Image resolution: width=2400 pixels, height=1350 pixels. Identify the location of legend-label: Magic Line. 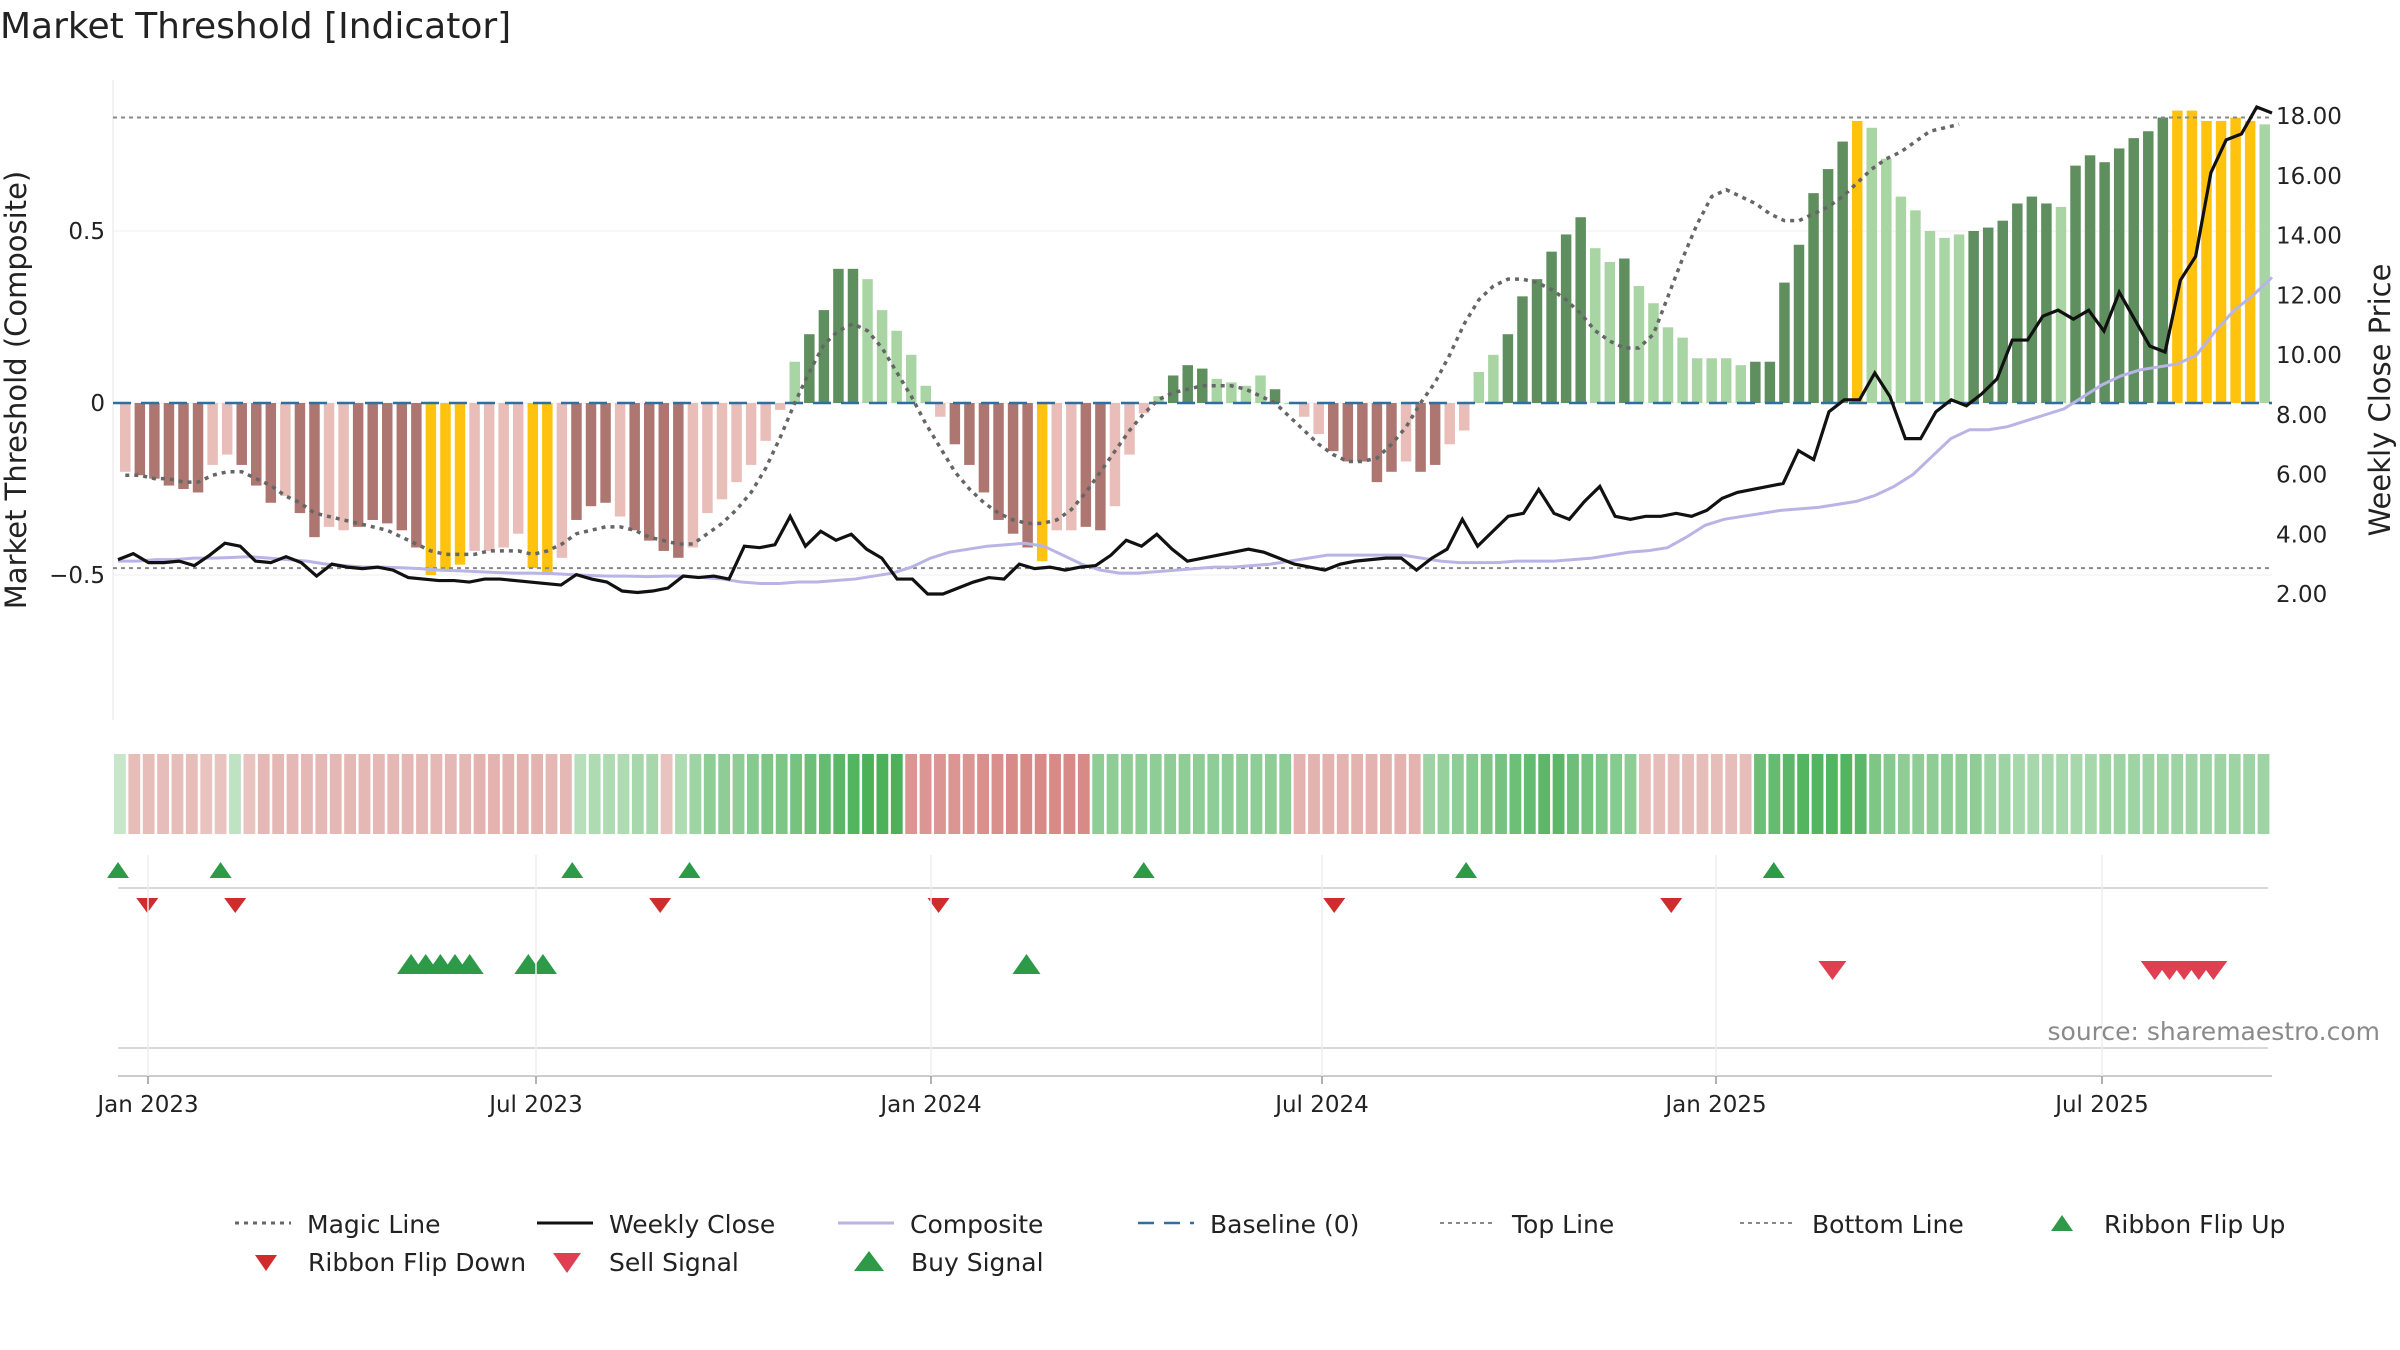
(374, 1224).